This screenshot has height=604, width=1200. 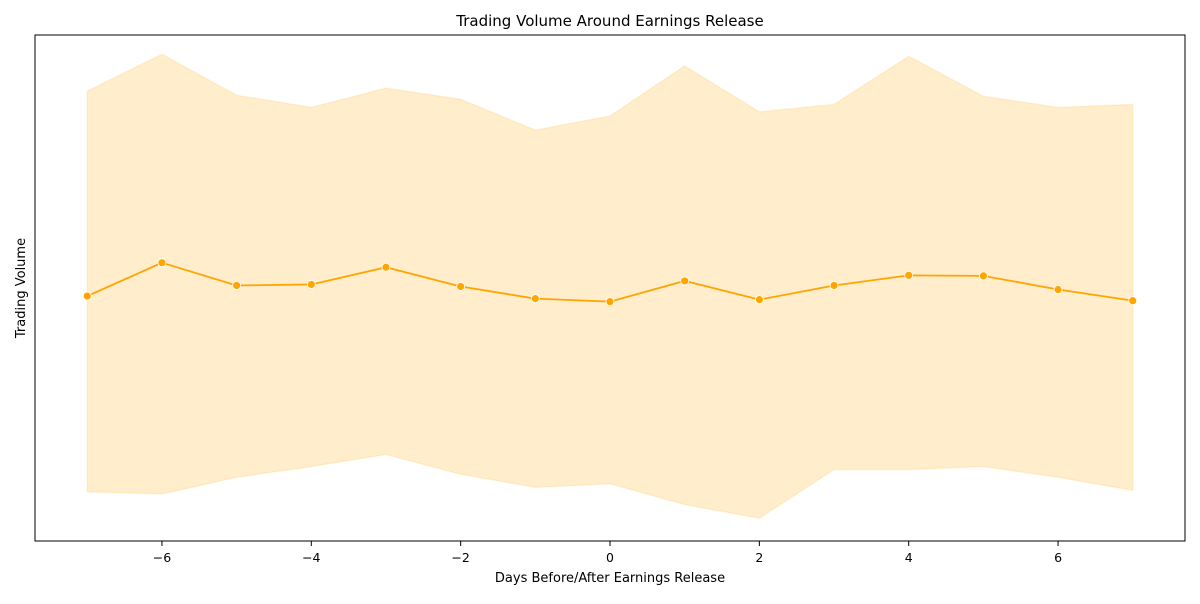 What do you see at coordinates (759, 557) in the screenshot?
I see `x-tick-label: 2` at bounding box center [759, 557].